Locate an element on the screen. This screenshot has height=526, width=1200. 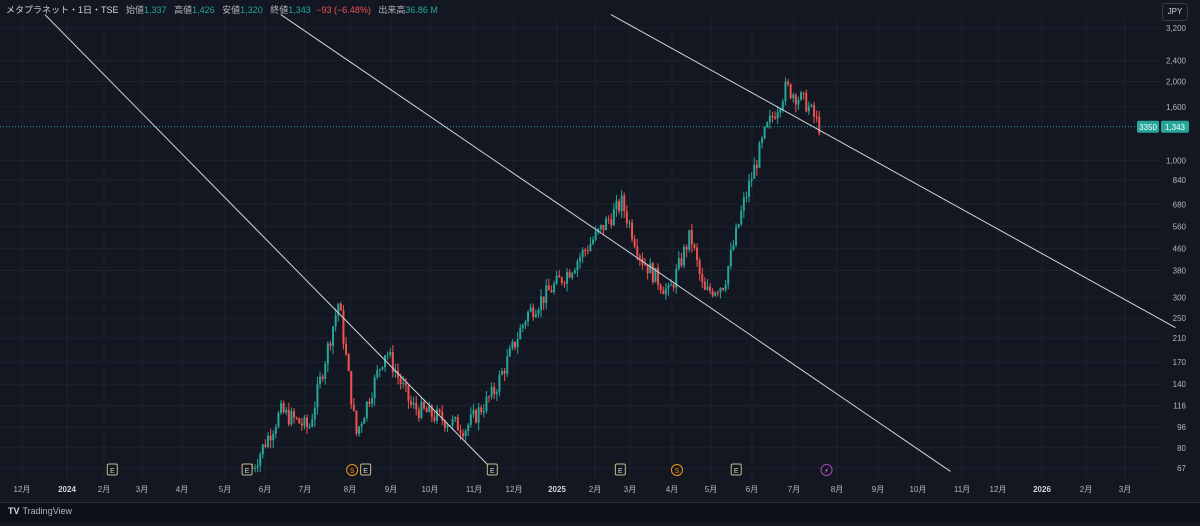
high-value: 1,426 is located at coordinates (203, 10).